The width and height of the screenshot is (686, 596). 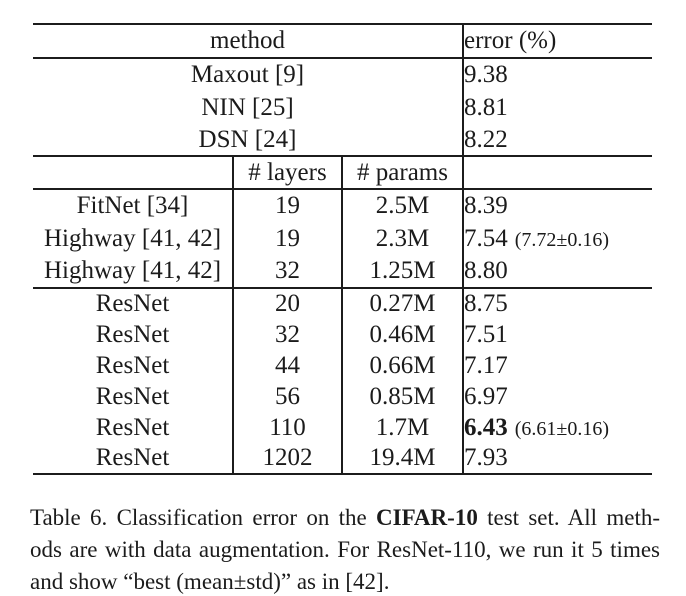 What do you see at coordinates (557, 272) in the screenshot?
I see `cell-error: 8.80` at bounding box center [557, 272].